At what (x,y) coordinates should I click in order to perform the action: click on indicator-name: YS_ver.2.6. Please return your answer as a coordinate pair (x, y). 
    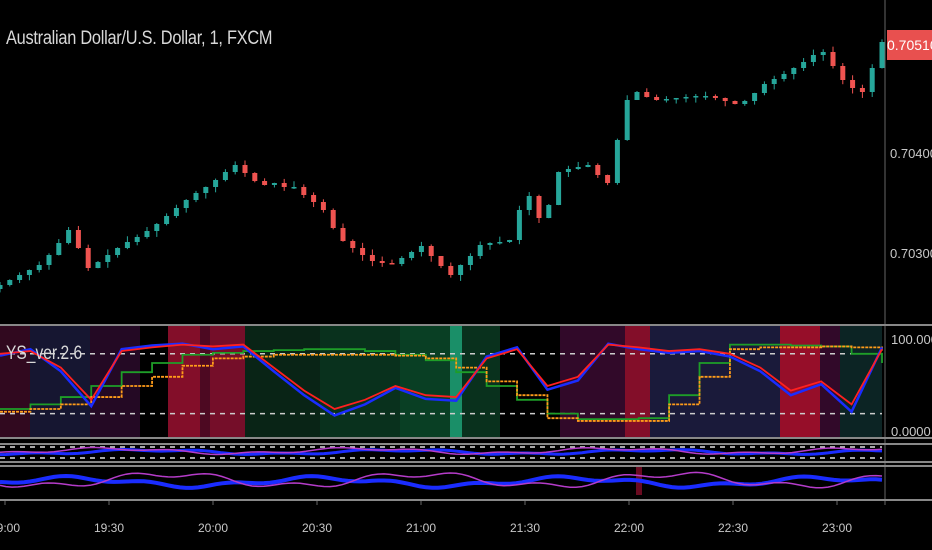
    Looking at the image, I should click on (44, 353).